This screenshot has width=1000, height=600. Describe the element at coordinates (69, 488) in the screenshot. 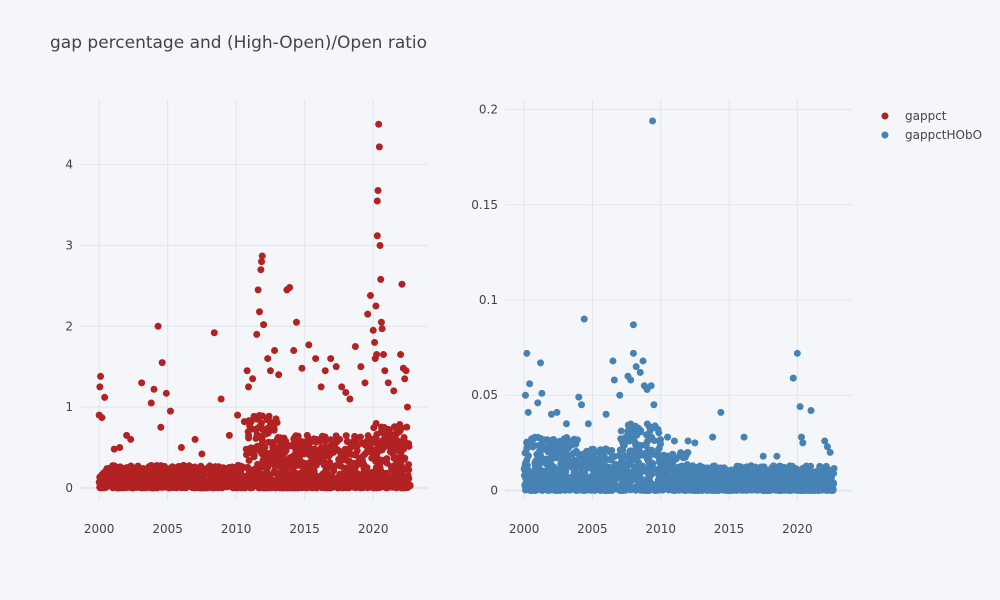

I see `y-tick-label: 0` at that location.